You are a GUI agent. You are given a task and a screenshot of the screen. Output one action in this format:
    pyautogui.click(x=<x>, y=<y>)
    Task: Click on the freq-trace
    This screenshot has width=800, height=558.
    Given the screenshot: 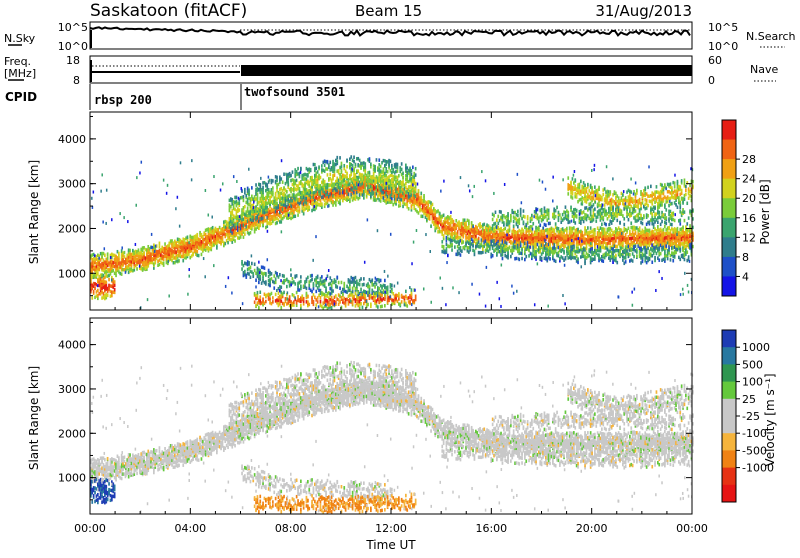 What is the action you would take?
    pyautogui.click(x=391, y=71)
    